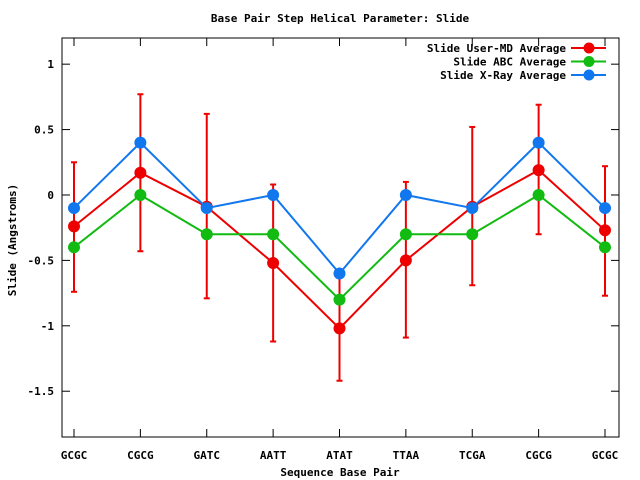 This screenshot has width=640, height=480. What do you see at coordinates (509, 62) in the screenshot?
I see `legend-label: Slide ABC Average` at bounding box center [509, 62].